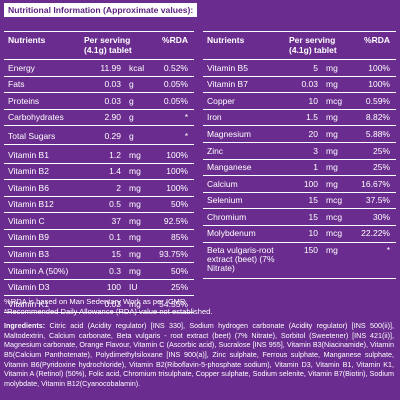 The width and height of the screenshot is (400, 400). What do you see at coordinates (38, 270) in the screenshot?
I see `nutrient-name: Vitamin A (50%)` at bounding box center [38, 270].